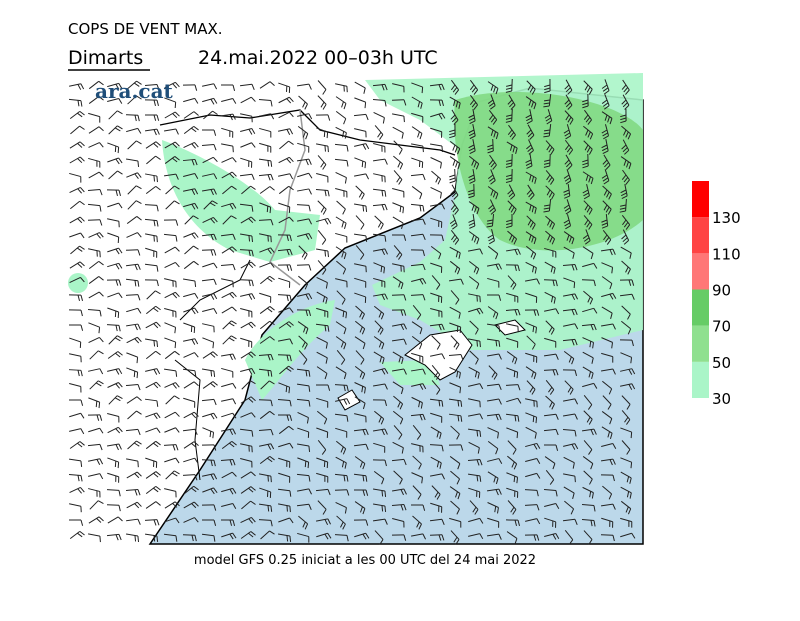  What do you see at coordinates (78, 283) in the screenshot?
I see `wind-zone` at bounding box center [78, 283].